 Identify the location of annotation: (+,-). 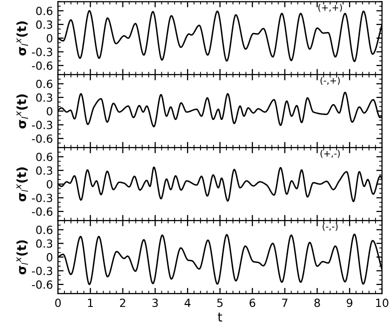
(330, 154).